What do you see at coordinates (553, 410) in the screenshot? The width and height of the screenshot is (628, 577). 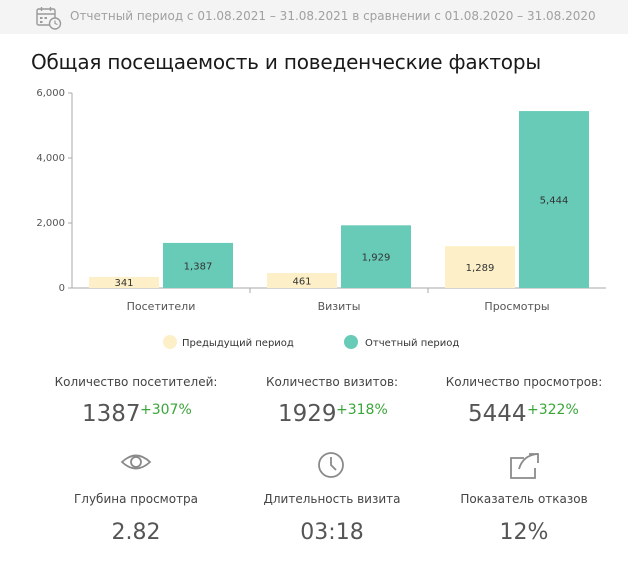 I see `stat-pageviews-change: +322%` at bounding box center [553, 410].